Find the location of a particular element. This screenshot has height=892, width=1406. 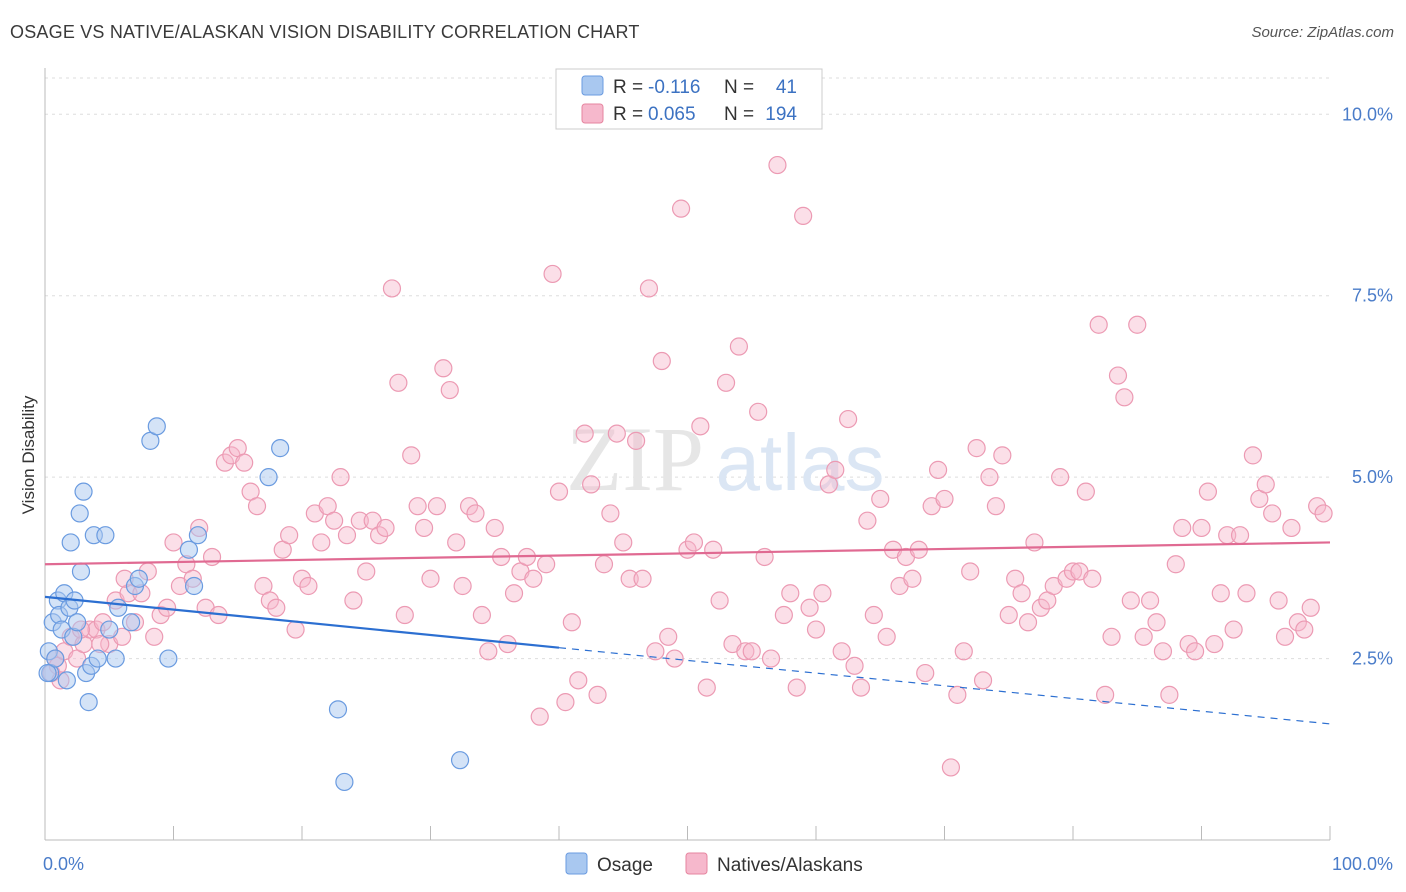

bottom-legend-osage: Osage is located at coordinates (625, 865).